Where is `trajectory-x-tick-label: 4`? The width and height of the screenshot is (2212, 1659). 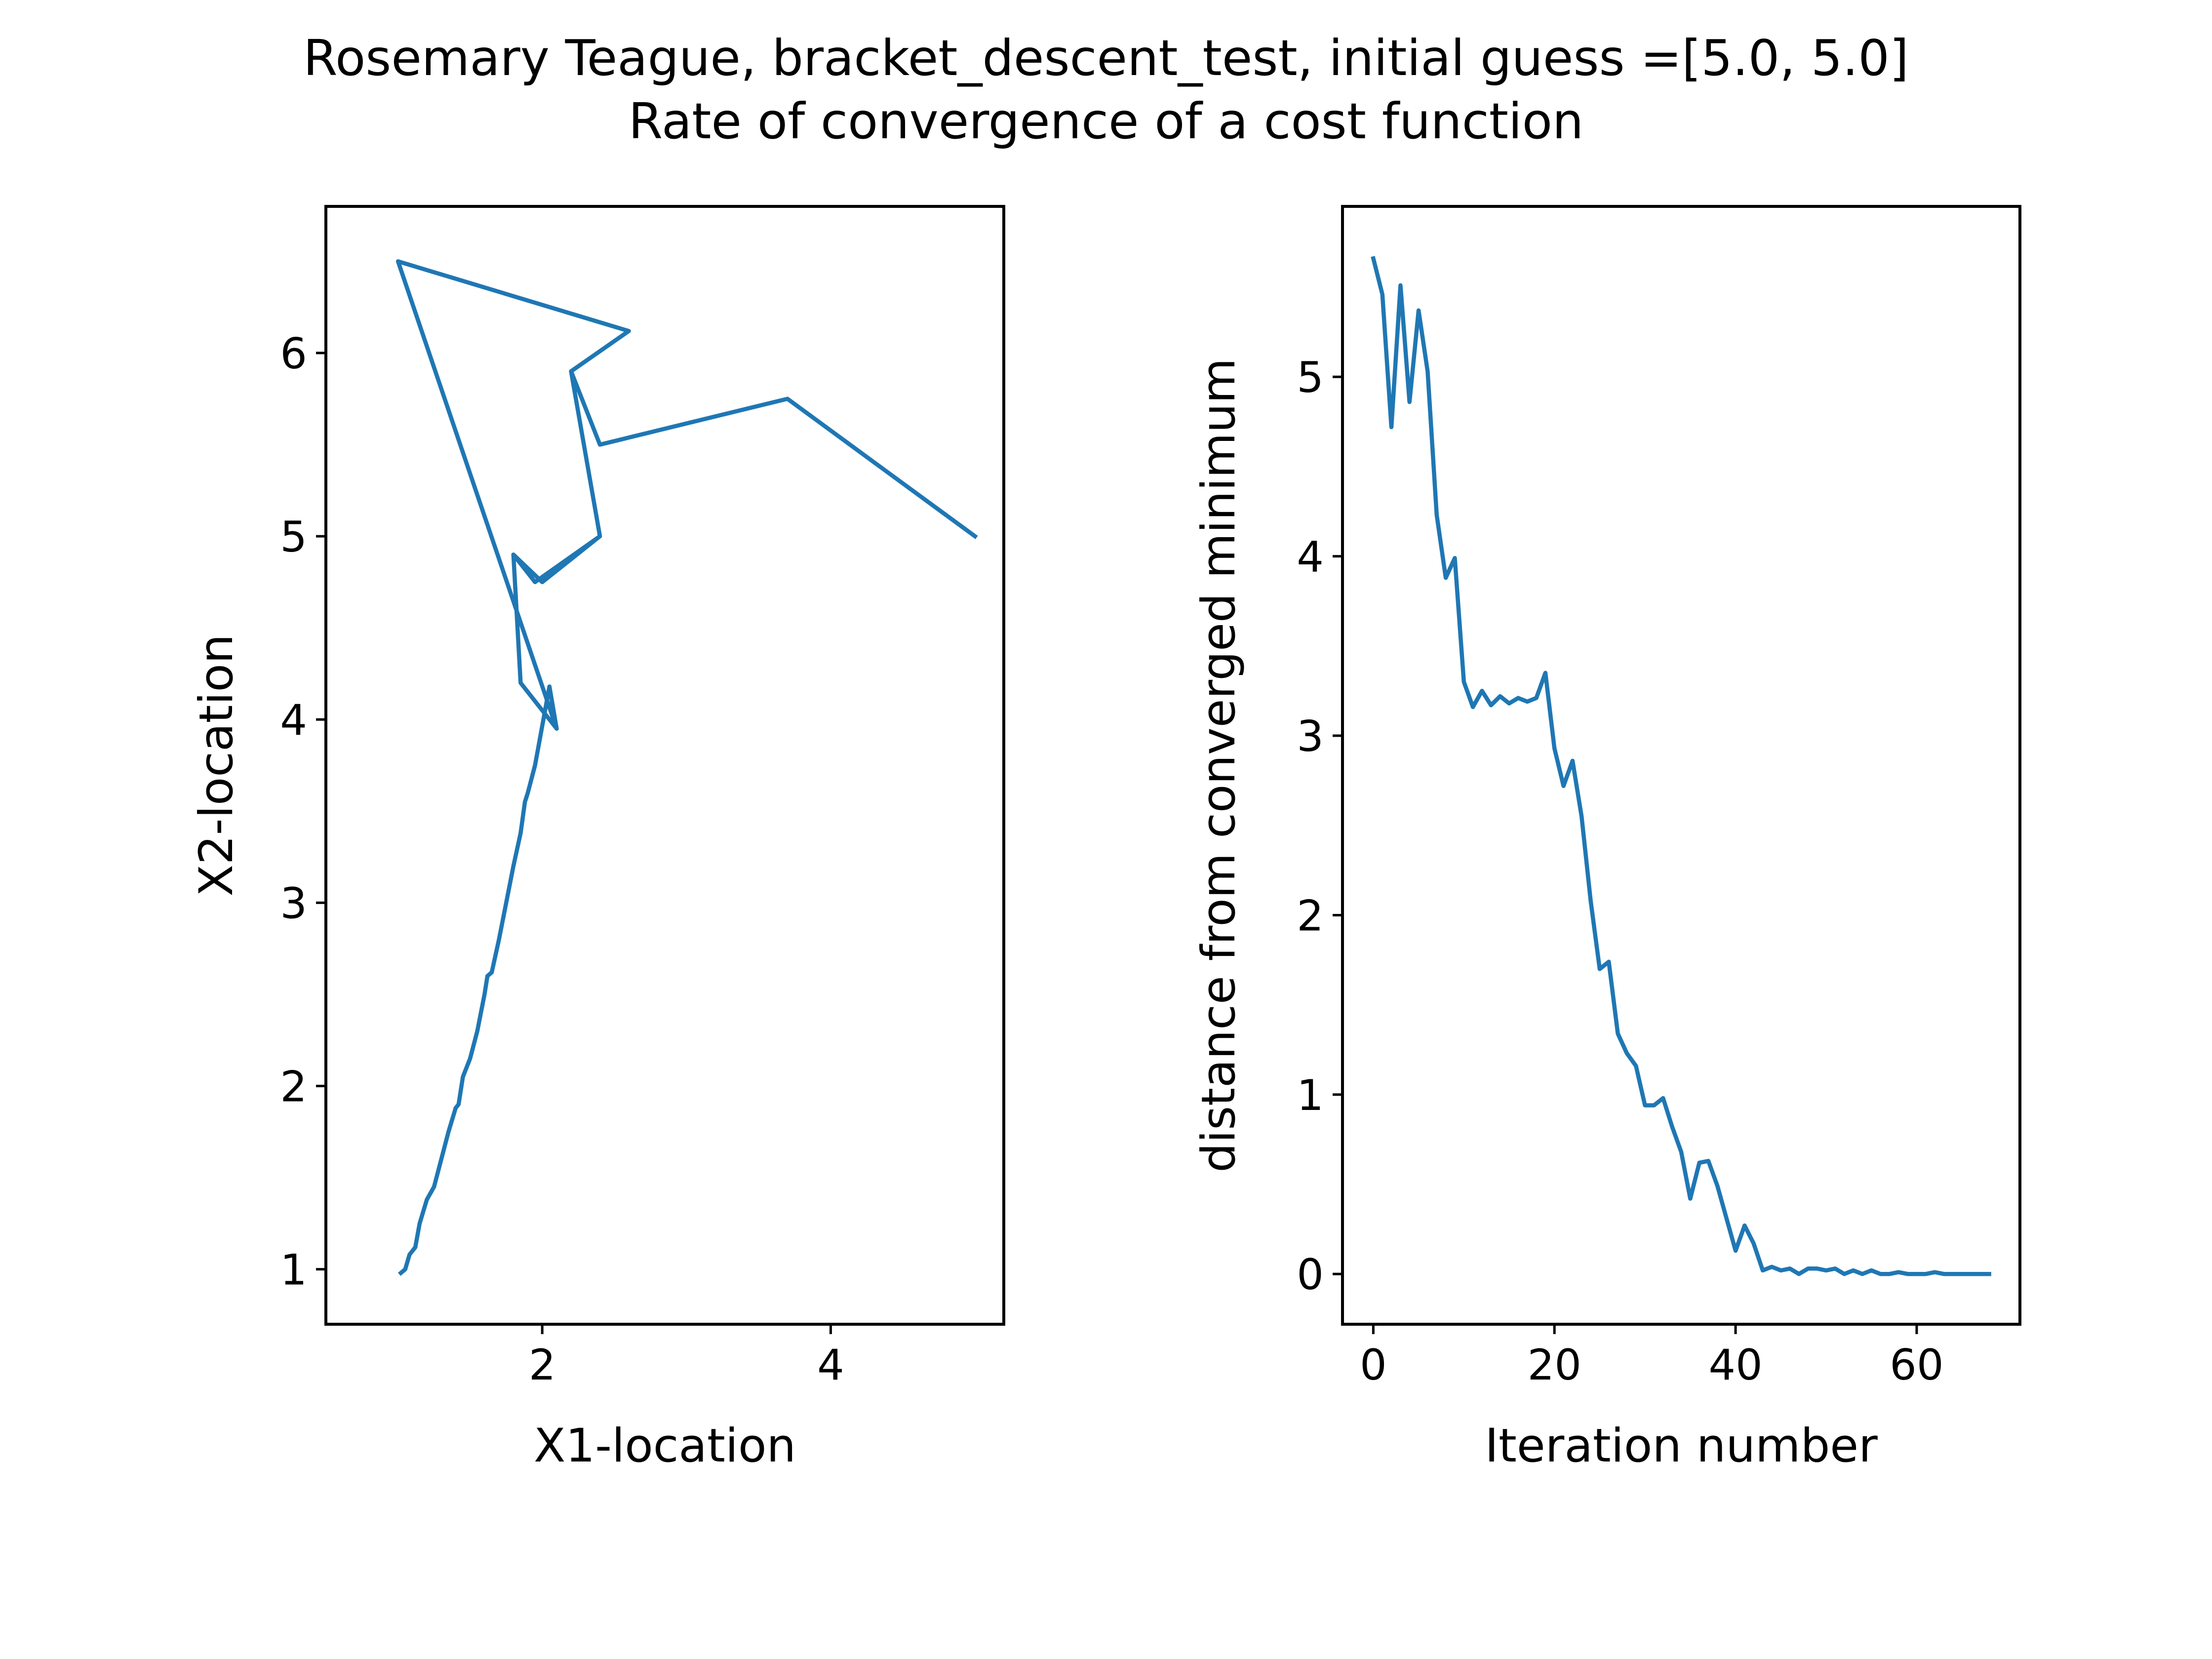 trajectory-x-tick-label: 4 is located at coordinates (831, 1366).